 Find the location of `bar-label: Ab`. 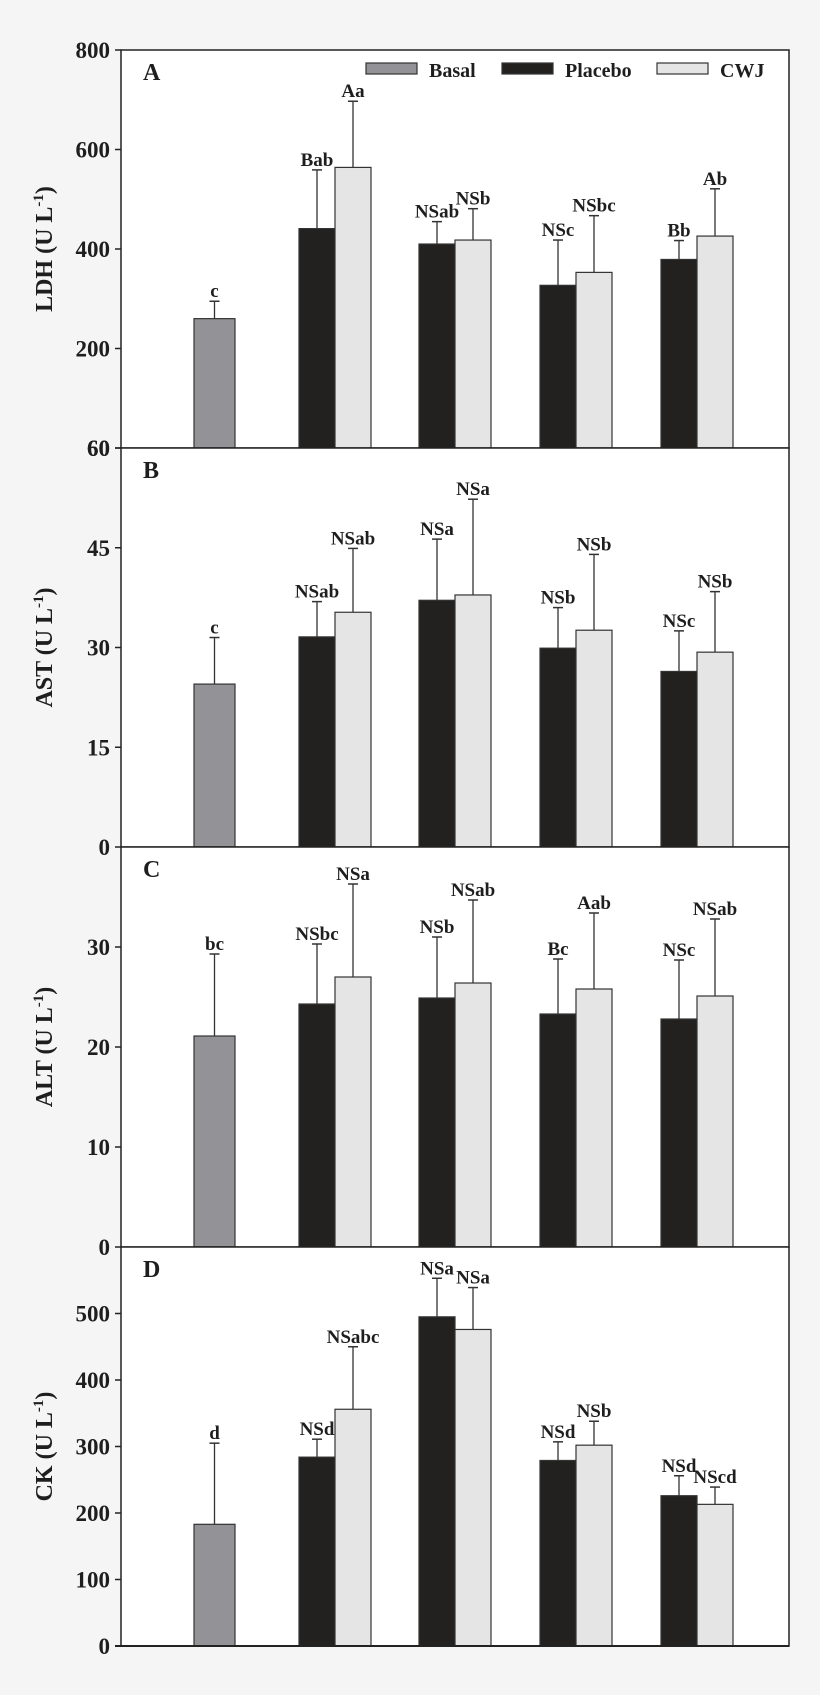

bar-label: Ab is located at coordinates (715, 179).